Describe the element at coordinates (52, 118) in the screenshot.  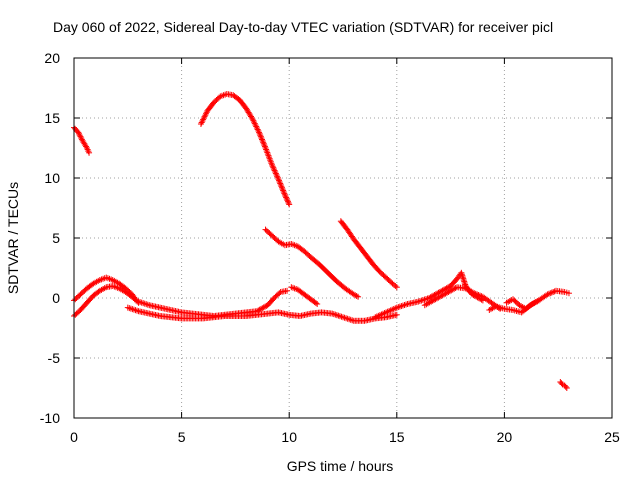
I see `y-tick-label: 15` at that location.